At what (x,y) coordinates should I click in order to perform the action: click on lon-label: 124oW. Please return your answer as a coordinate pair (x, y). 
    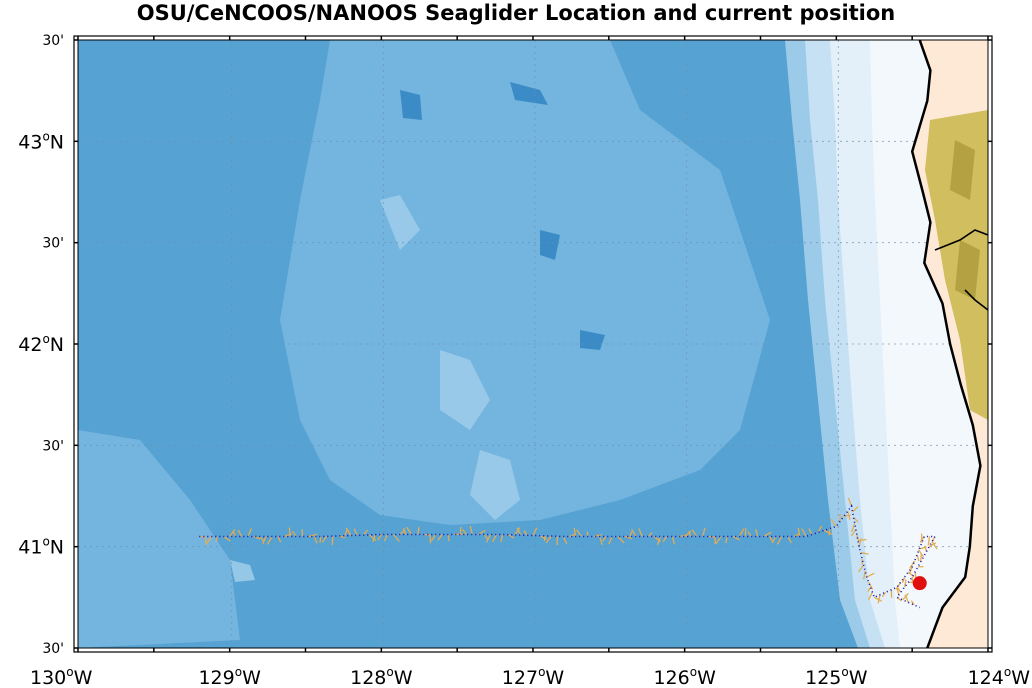
    Looking at the image, I should click on (999, 676).